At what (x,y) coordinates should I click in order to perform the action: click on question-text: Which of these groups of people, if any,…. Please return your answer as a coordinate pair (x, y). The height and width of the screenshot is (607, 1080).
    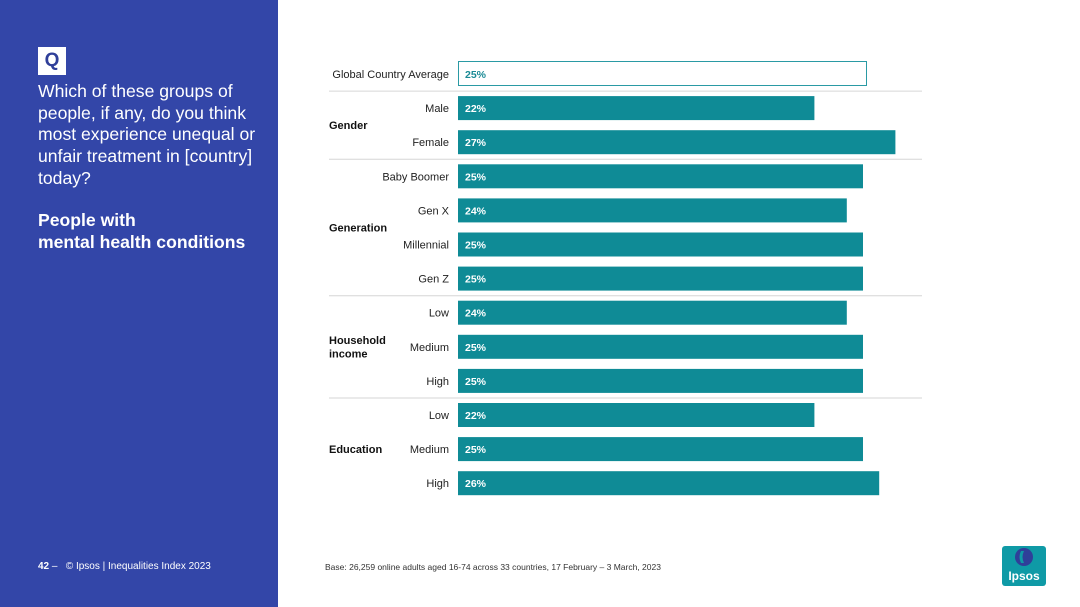
    Looking at the image, I should click on (147, 134).